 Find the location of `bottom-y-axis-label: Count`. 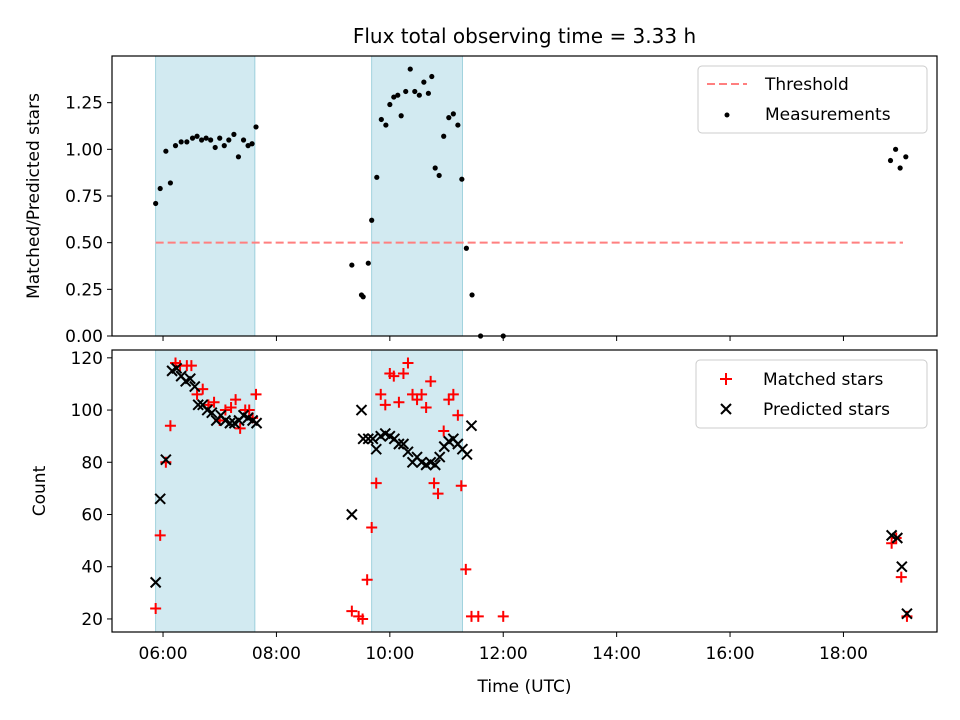

bottom-y-axis-label: Count is located at coordinates (40, 490).